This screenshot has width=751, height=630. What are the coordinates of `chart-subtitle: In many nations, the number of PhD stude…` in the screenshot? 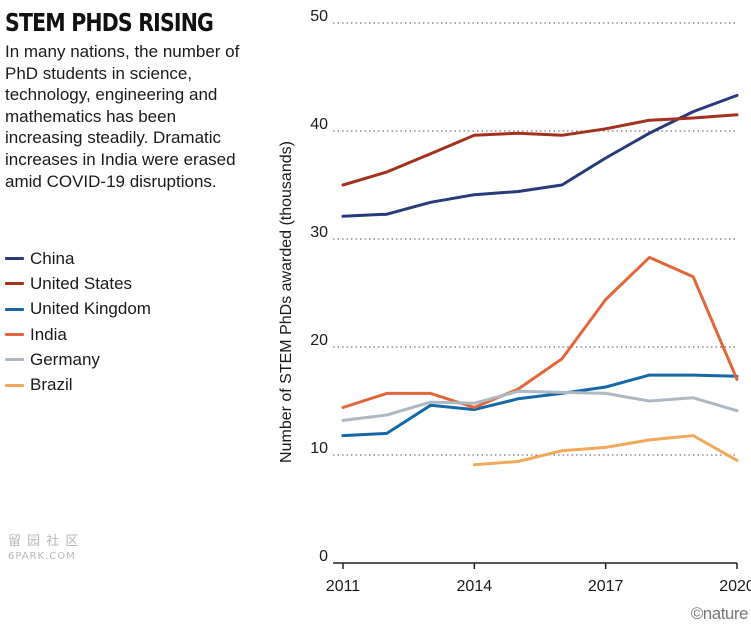 It's located at (122, 116).